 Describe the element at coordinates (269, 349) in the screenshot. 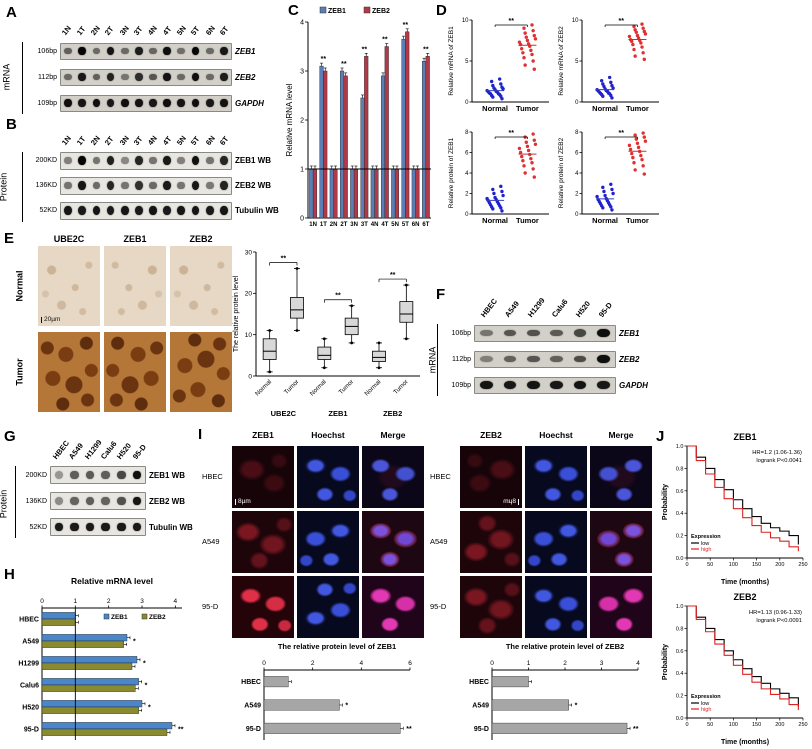

I see `box` at that location.